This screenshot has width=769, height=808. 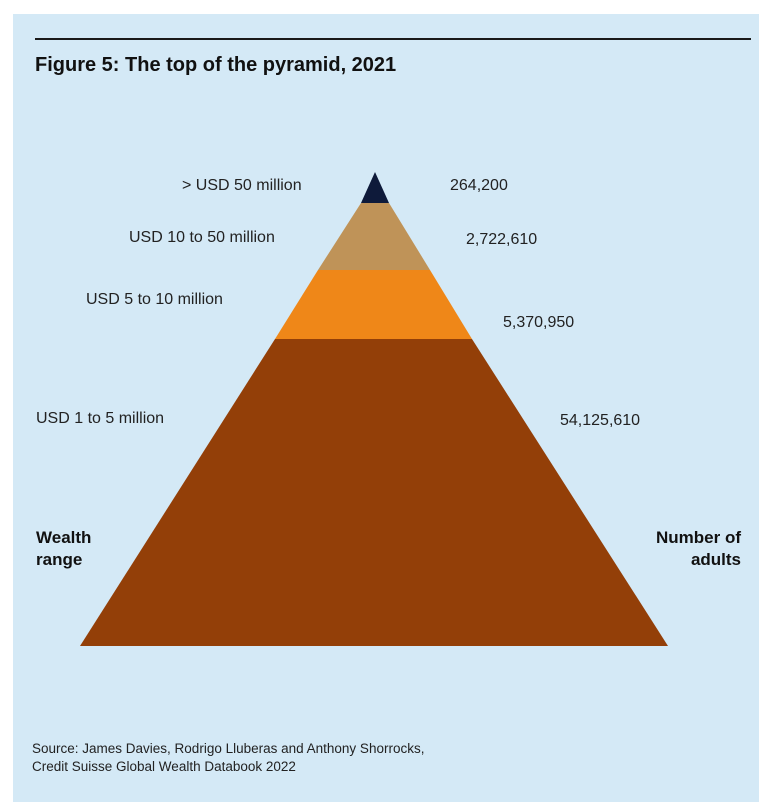 I want to click on tier-over-50-million, so click(x=375, y=187).